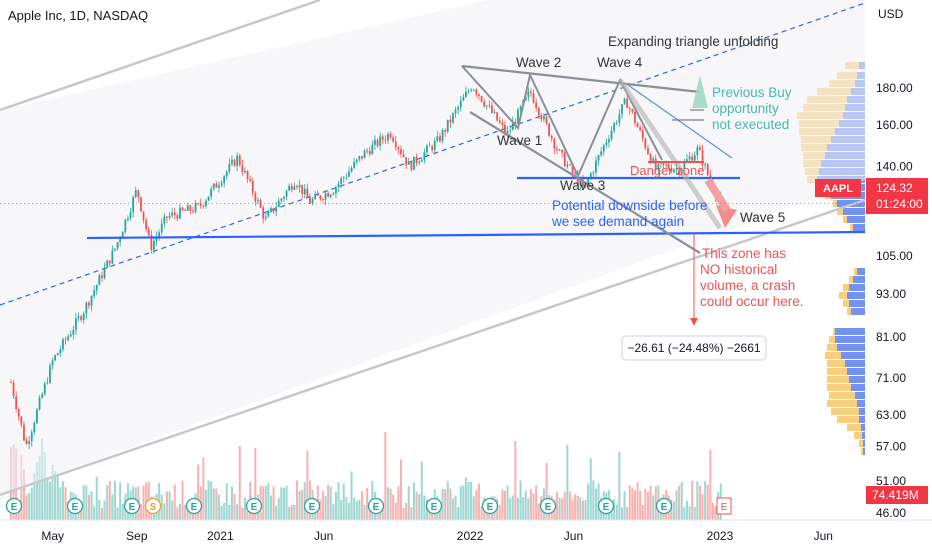 The image size is (932, 550). What do you see at coordinates (891, 294) in the screenshot?
I see `price-tick: 93.00` at bounding box center [891, 294].